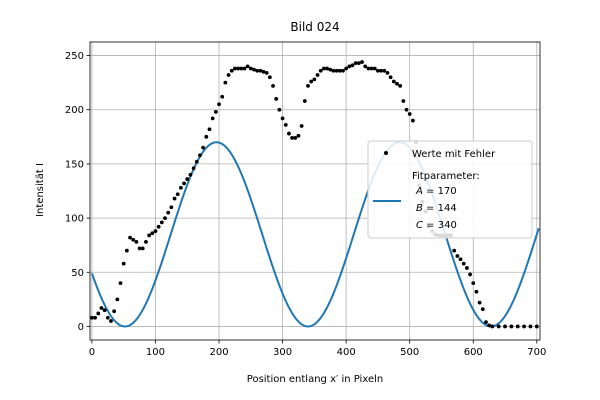 The width and height of the screenshot is (600, 400). What do you see at coordinates (473, 352) in the screenshot?
I see `x-tick-label: 600` at bounding box center [473, 352].